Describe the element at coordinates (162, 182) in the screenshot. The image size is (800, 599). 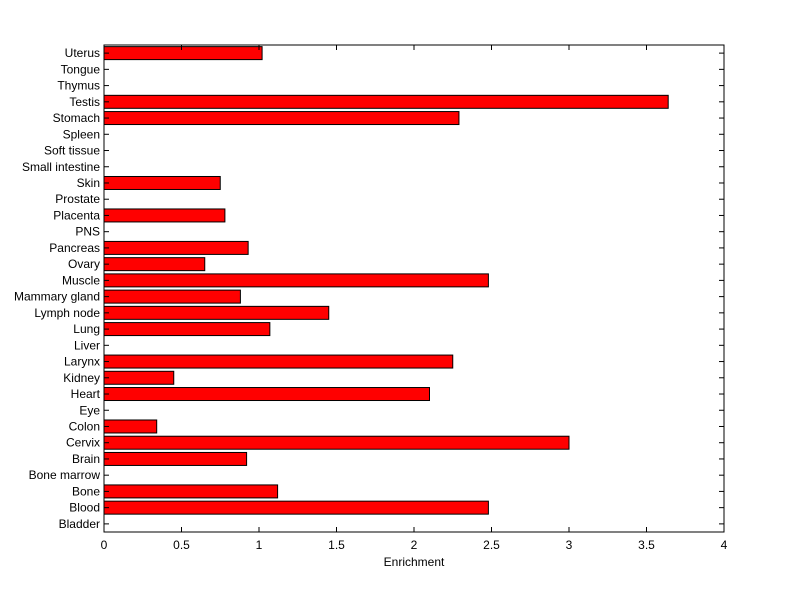
I see `bar-skin` at that location.